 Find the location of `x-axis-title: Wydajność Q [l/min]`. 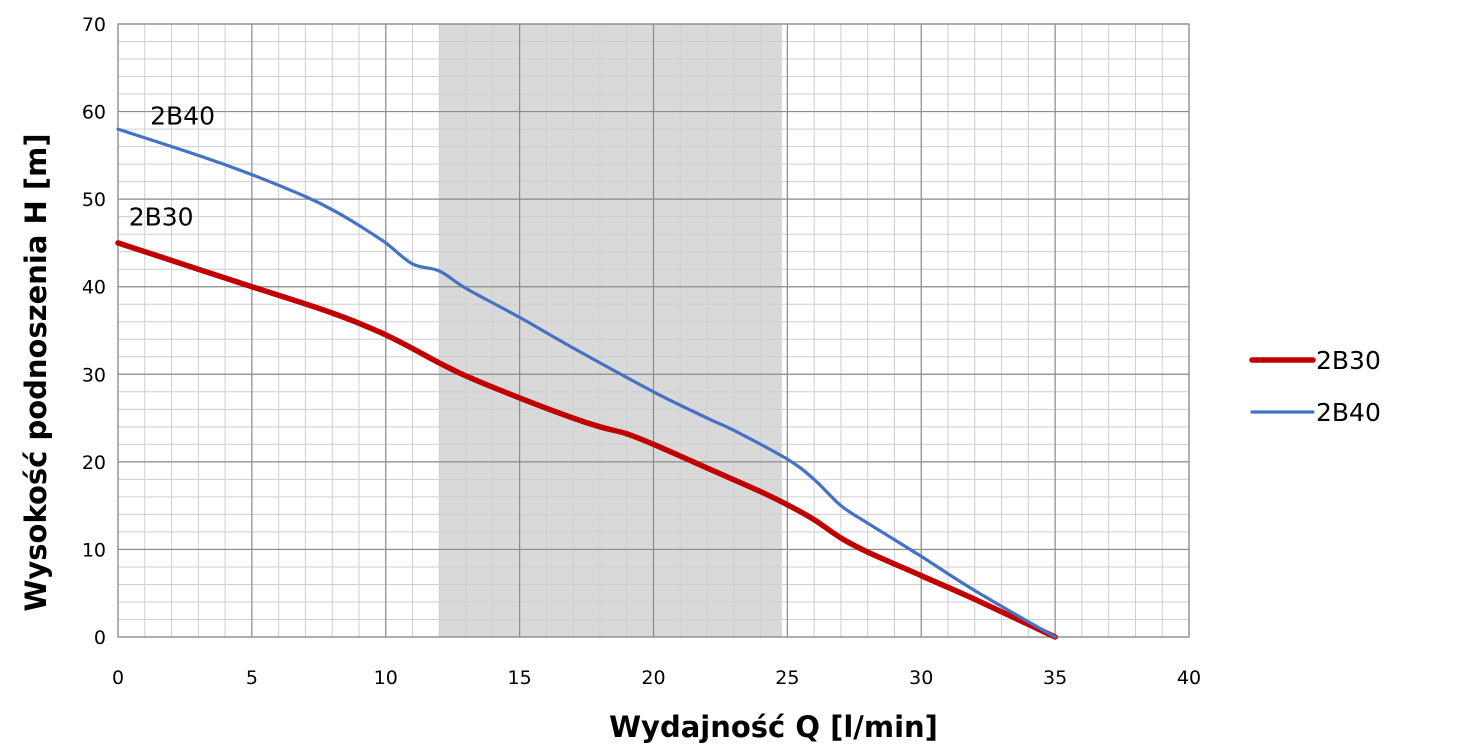

x-axis-title: Wydajność Q [l/min] is located at coordinates (773, 727).